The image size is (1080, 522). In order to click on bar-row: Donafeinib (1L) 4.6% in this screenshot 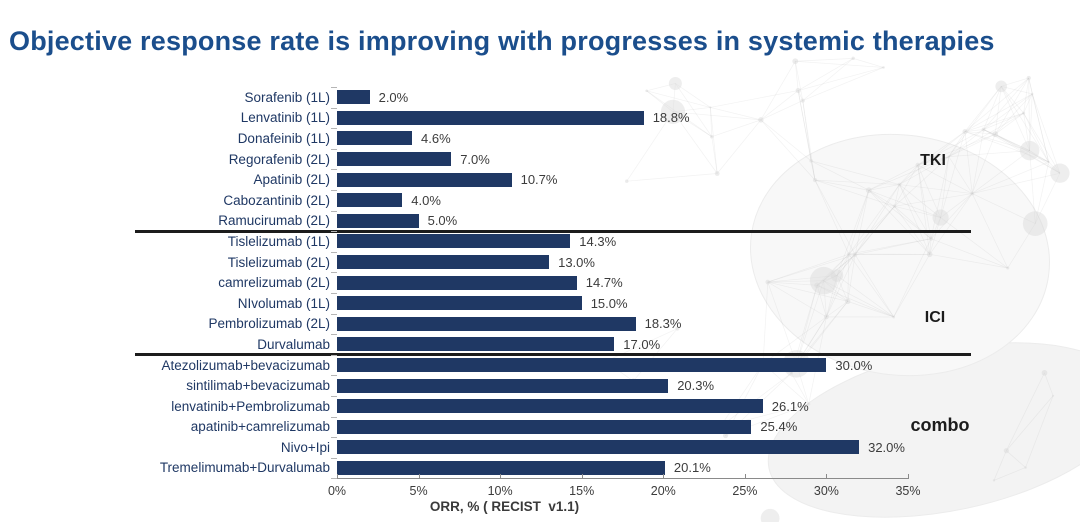, I will do `click(540, 138)`.